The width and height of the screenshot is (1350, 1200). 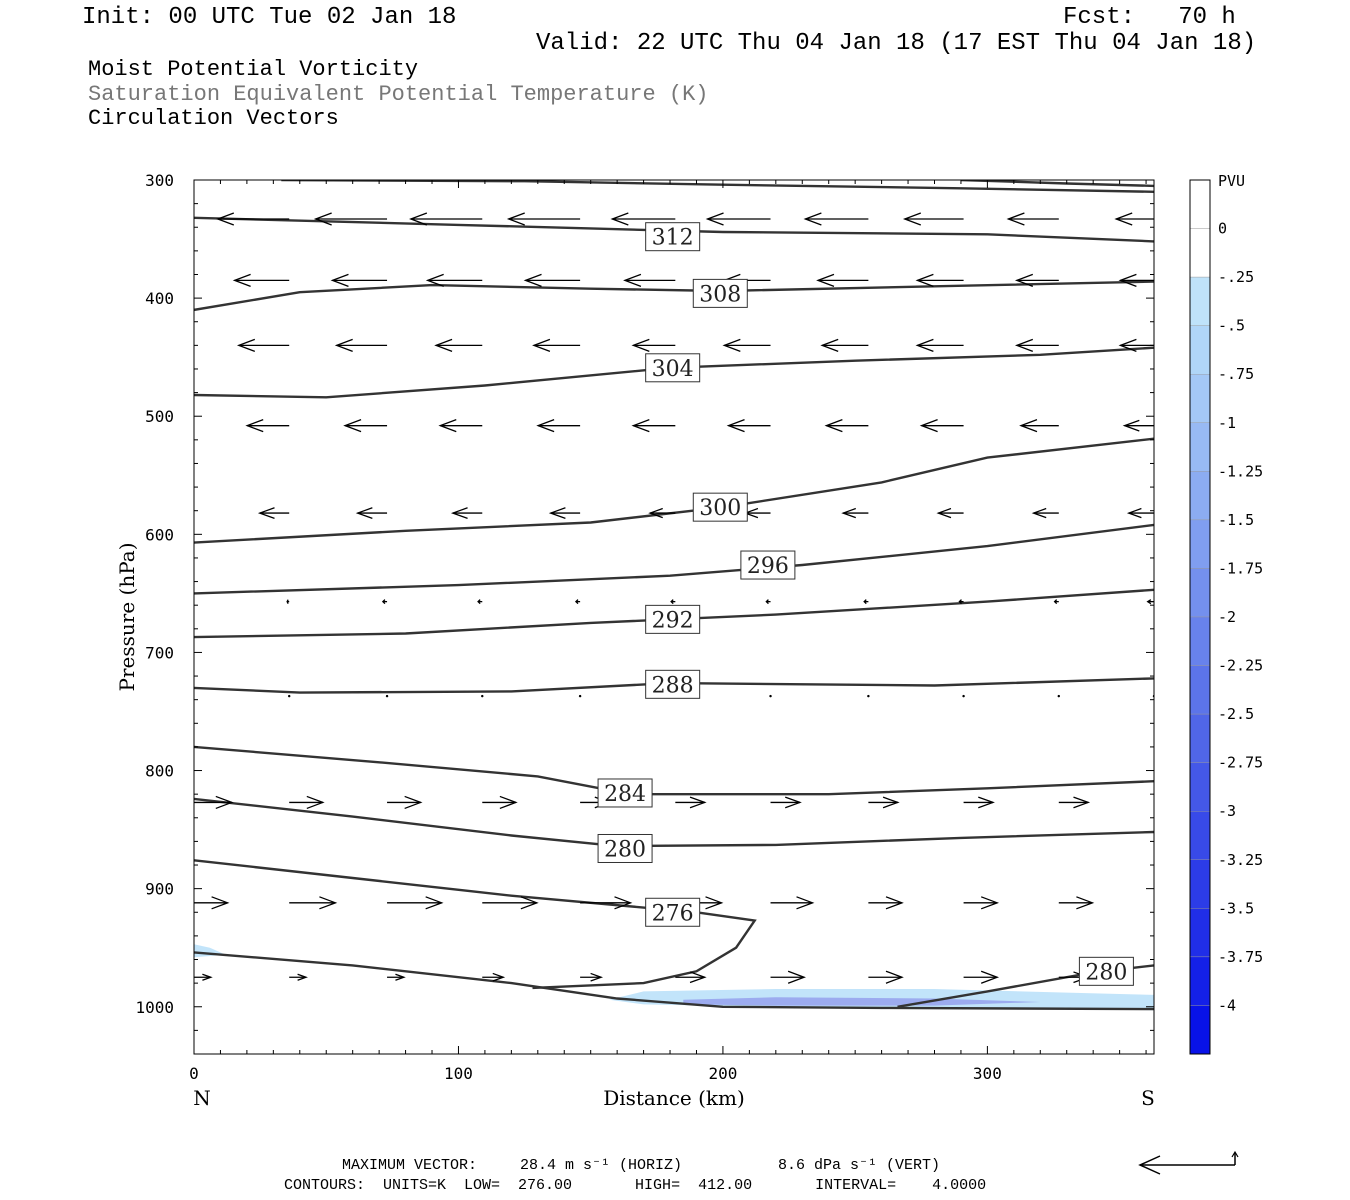 What do you see at coordinates (159, 534) in the screenshot?
I see `y-tick-label: 600` at bounding box center [159, 534].